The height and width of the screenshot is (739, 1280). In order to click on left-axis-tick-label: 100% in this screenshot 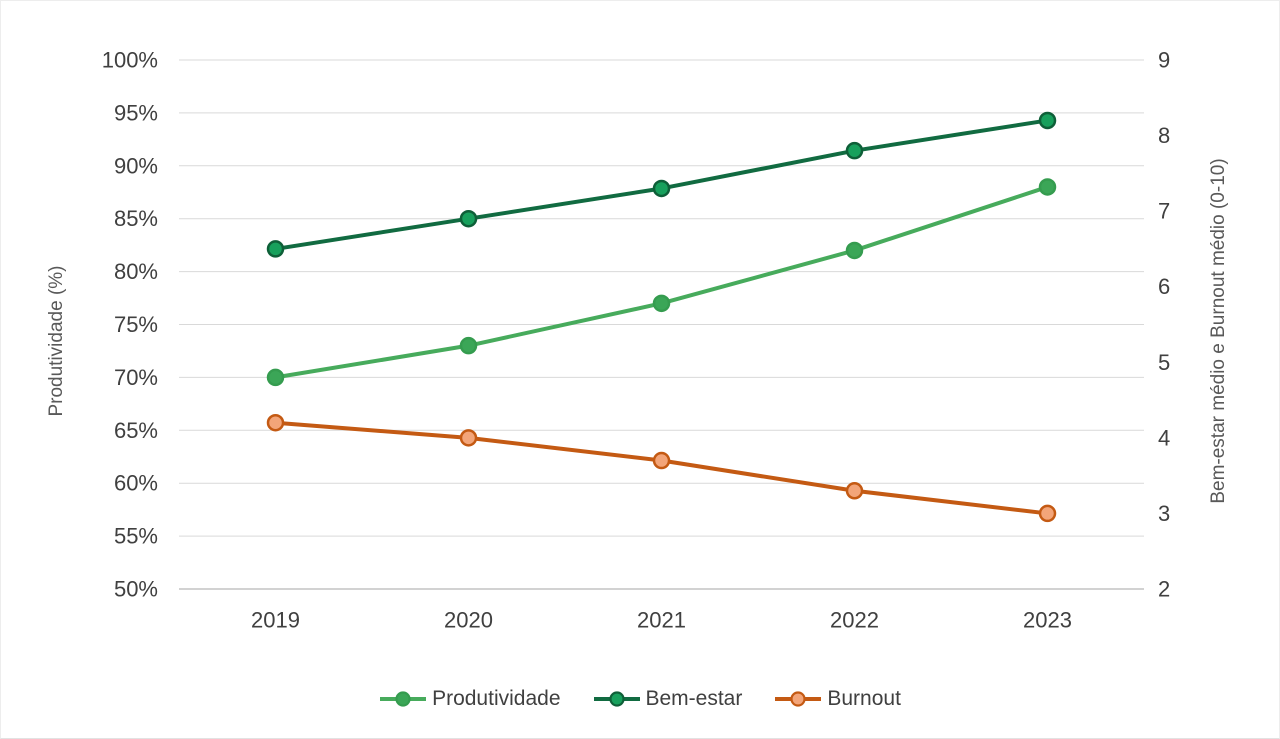, I will do `click(130, 60)`.